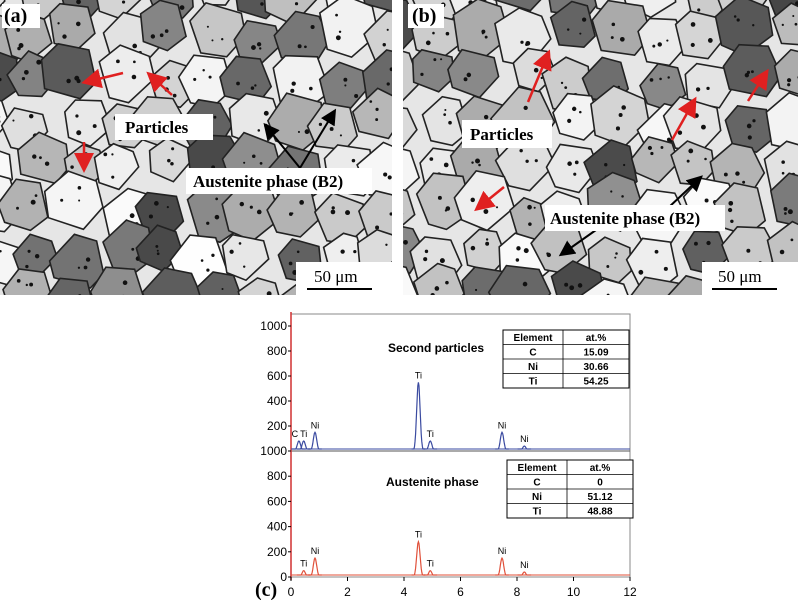 This screenshot has height=600, width=798. What do you see at coordinates (157, 127) in the screenshot?
I see `annotation: Particles` at bounding box center [157, 127].